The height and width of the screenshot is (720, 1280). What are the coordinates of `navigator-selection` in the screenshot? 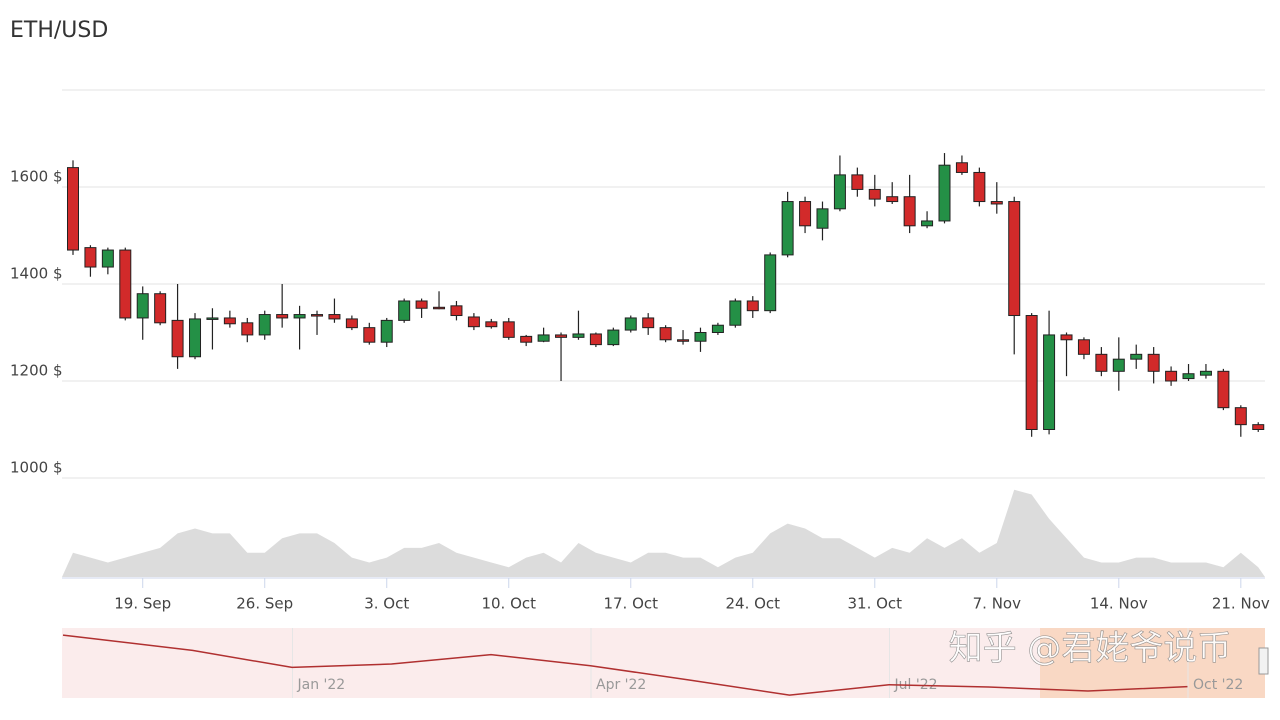 It's located at (1152, 663).